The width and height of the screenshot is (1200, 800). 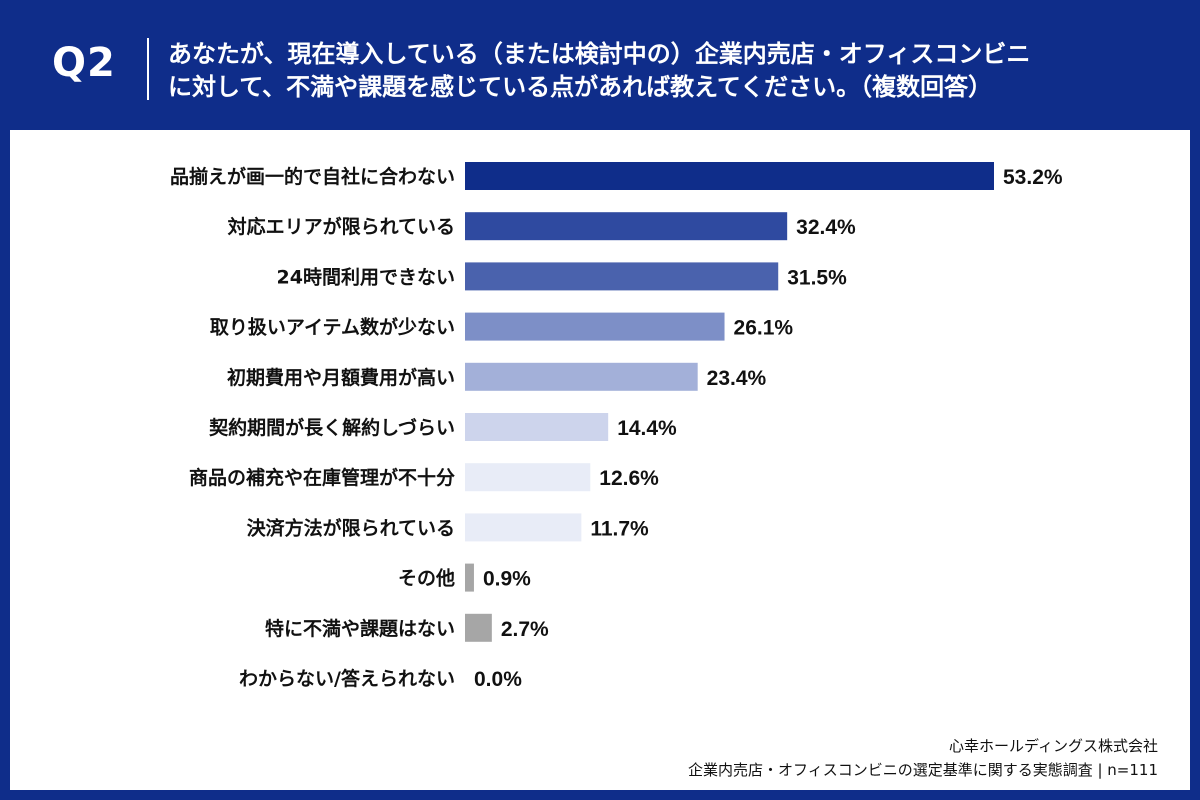 What do you see at coordinates (322, 477) in the screenshot?
I see `category-label: 商品の補充や在庫管理が不十分` at bounding box center [322, 477].